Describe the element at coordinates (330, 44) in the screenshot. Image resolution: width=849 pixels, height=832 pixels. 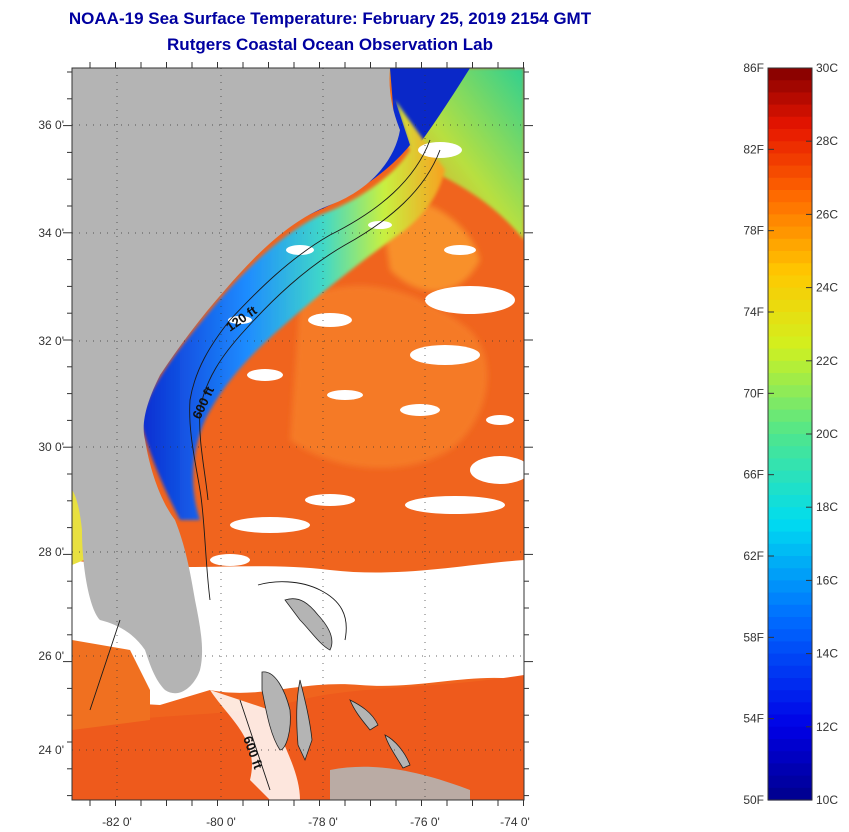
I see `map-subtitle: Rutgers Coastal Ocean Observation Lab` at that location.